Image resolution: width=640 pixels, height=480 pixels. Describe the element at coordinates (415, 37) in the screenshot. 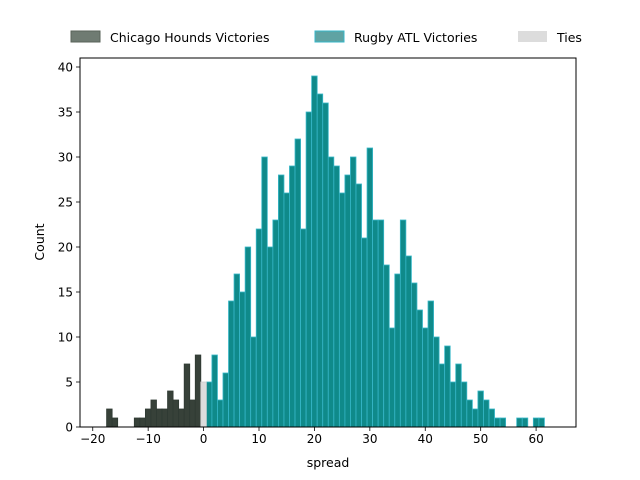

I see `legend-label-atl: Rugby ATL Victories` at that location.